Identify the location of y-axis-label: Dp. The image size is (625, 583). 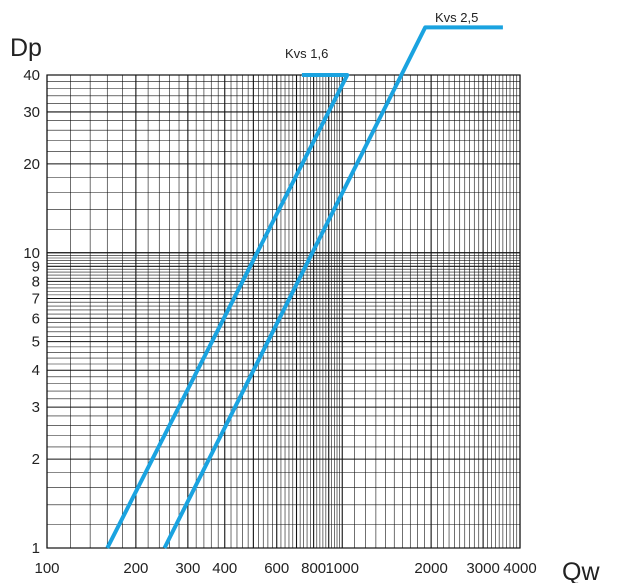
(26, 48).